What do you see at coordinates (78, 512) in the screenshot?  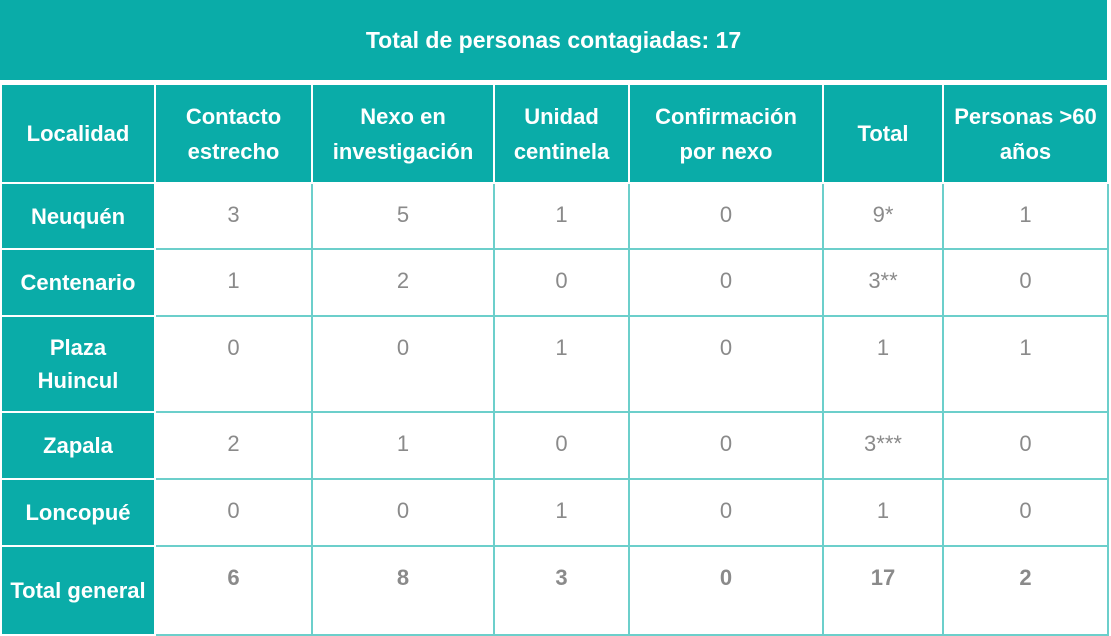 I see `row-header: Loncopué` at bounding box center [78, 512].